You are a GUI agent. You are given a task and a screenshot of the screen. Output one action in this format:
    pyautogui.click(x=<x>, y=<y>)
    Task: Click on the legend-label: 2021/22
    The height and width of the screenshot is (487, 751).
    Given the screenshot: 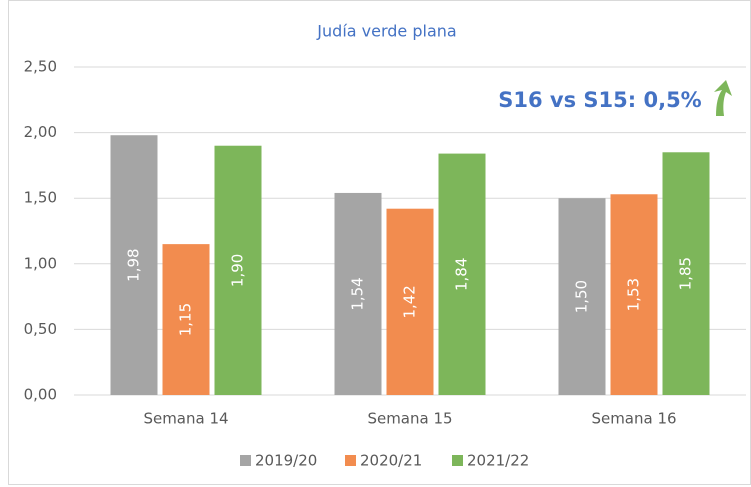 What is the action you would take?
    pyautogui.click(x=498, y=461)
    